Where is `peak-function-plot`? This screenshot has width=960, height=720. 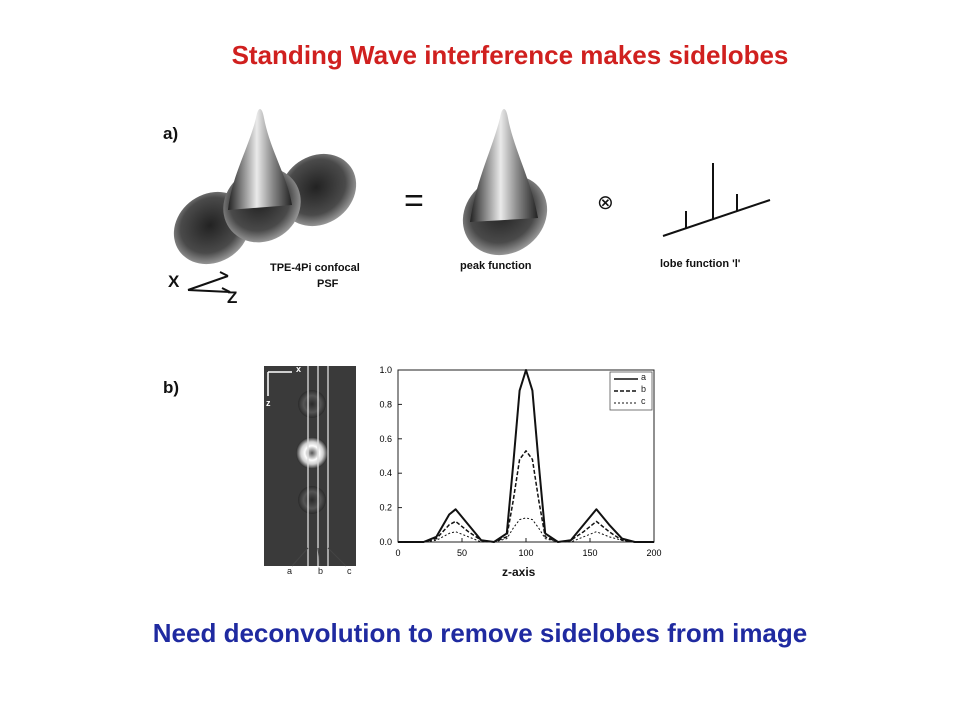 peak-function-plot is located at coordinates (505, 182).